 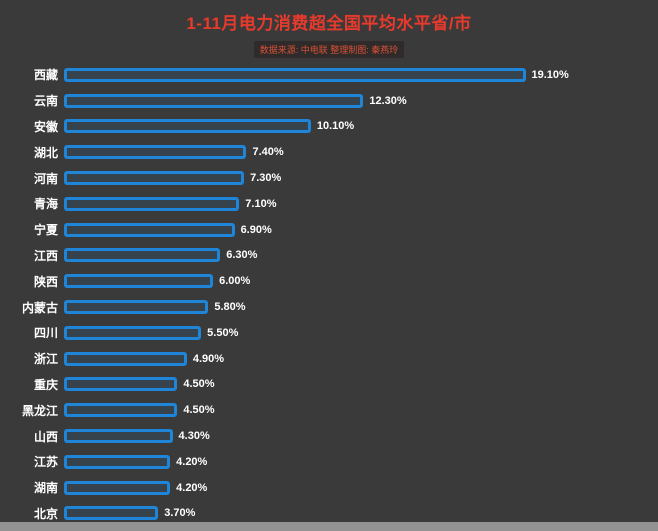 What do you see at coordinates (261, 203) in the screenshot?
I see `value-label: 7.10%` at bounding box center [261, 203].